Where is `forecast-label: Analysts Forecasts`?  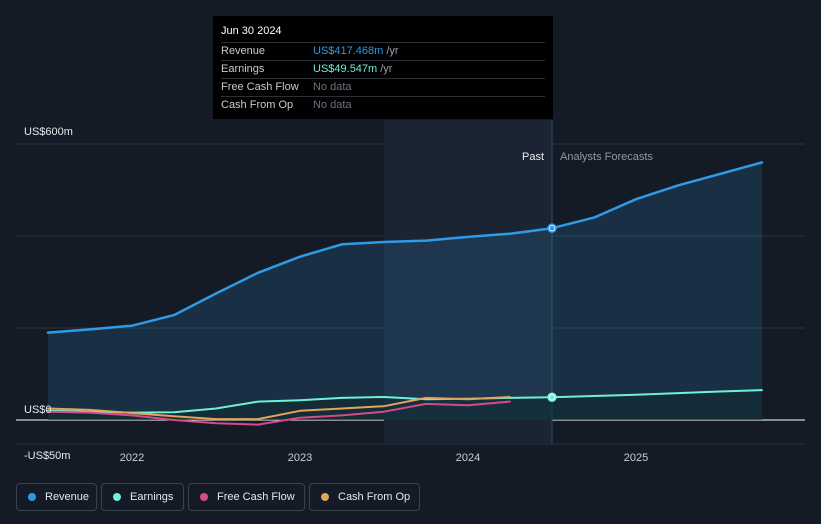
forecast-label: Analysts Forecasts is located at coordinates (606, 157).